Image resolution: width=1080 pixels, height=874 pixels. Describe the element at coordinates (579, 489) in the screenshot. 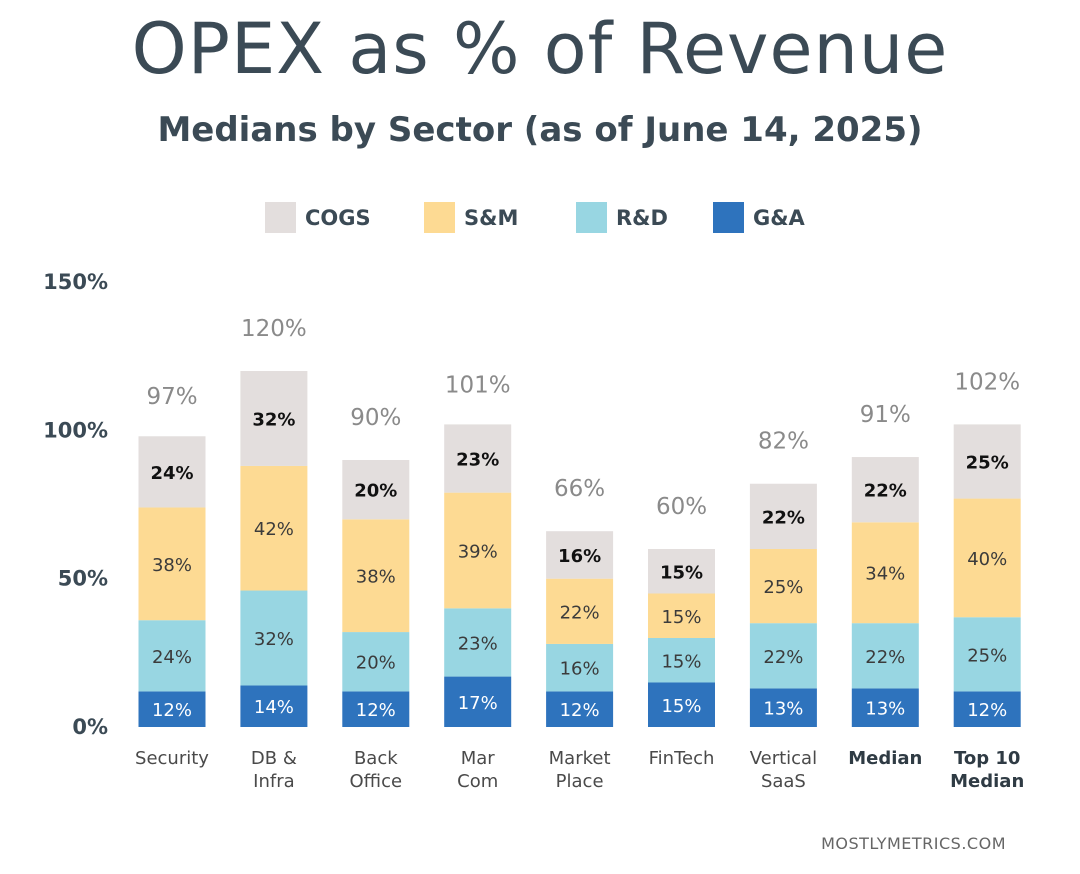

I see `total-label: 66%` at that location.